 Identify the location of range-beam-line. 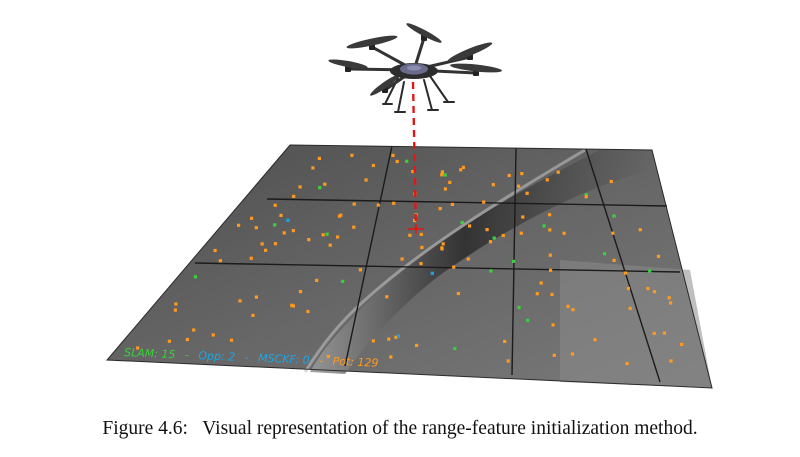
(416, 157).